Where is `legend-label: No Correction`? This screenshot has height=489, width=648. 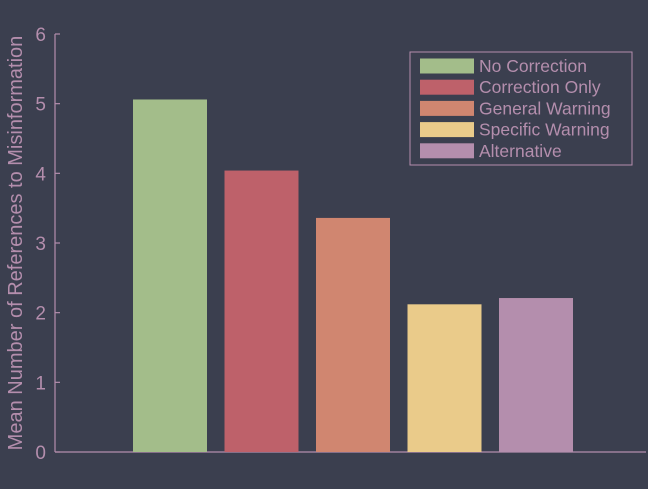 legend-label: No Correction is located at coordinates (533, 66).